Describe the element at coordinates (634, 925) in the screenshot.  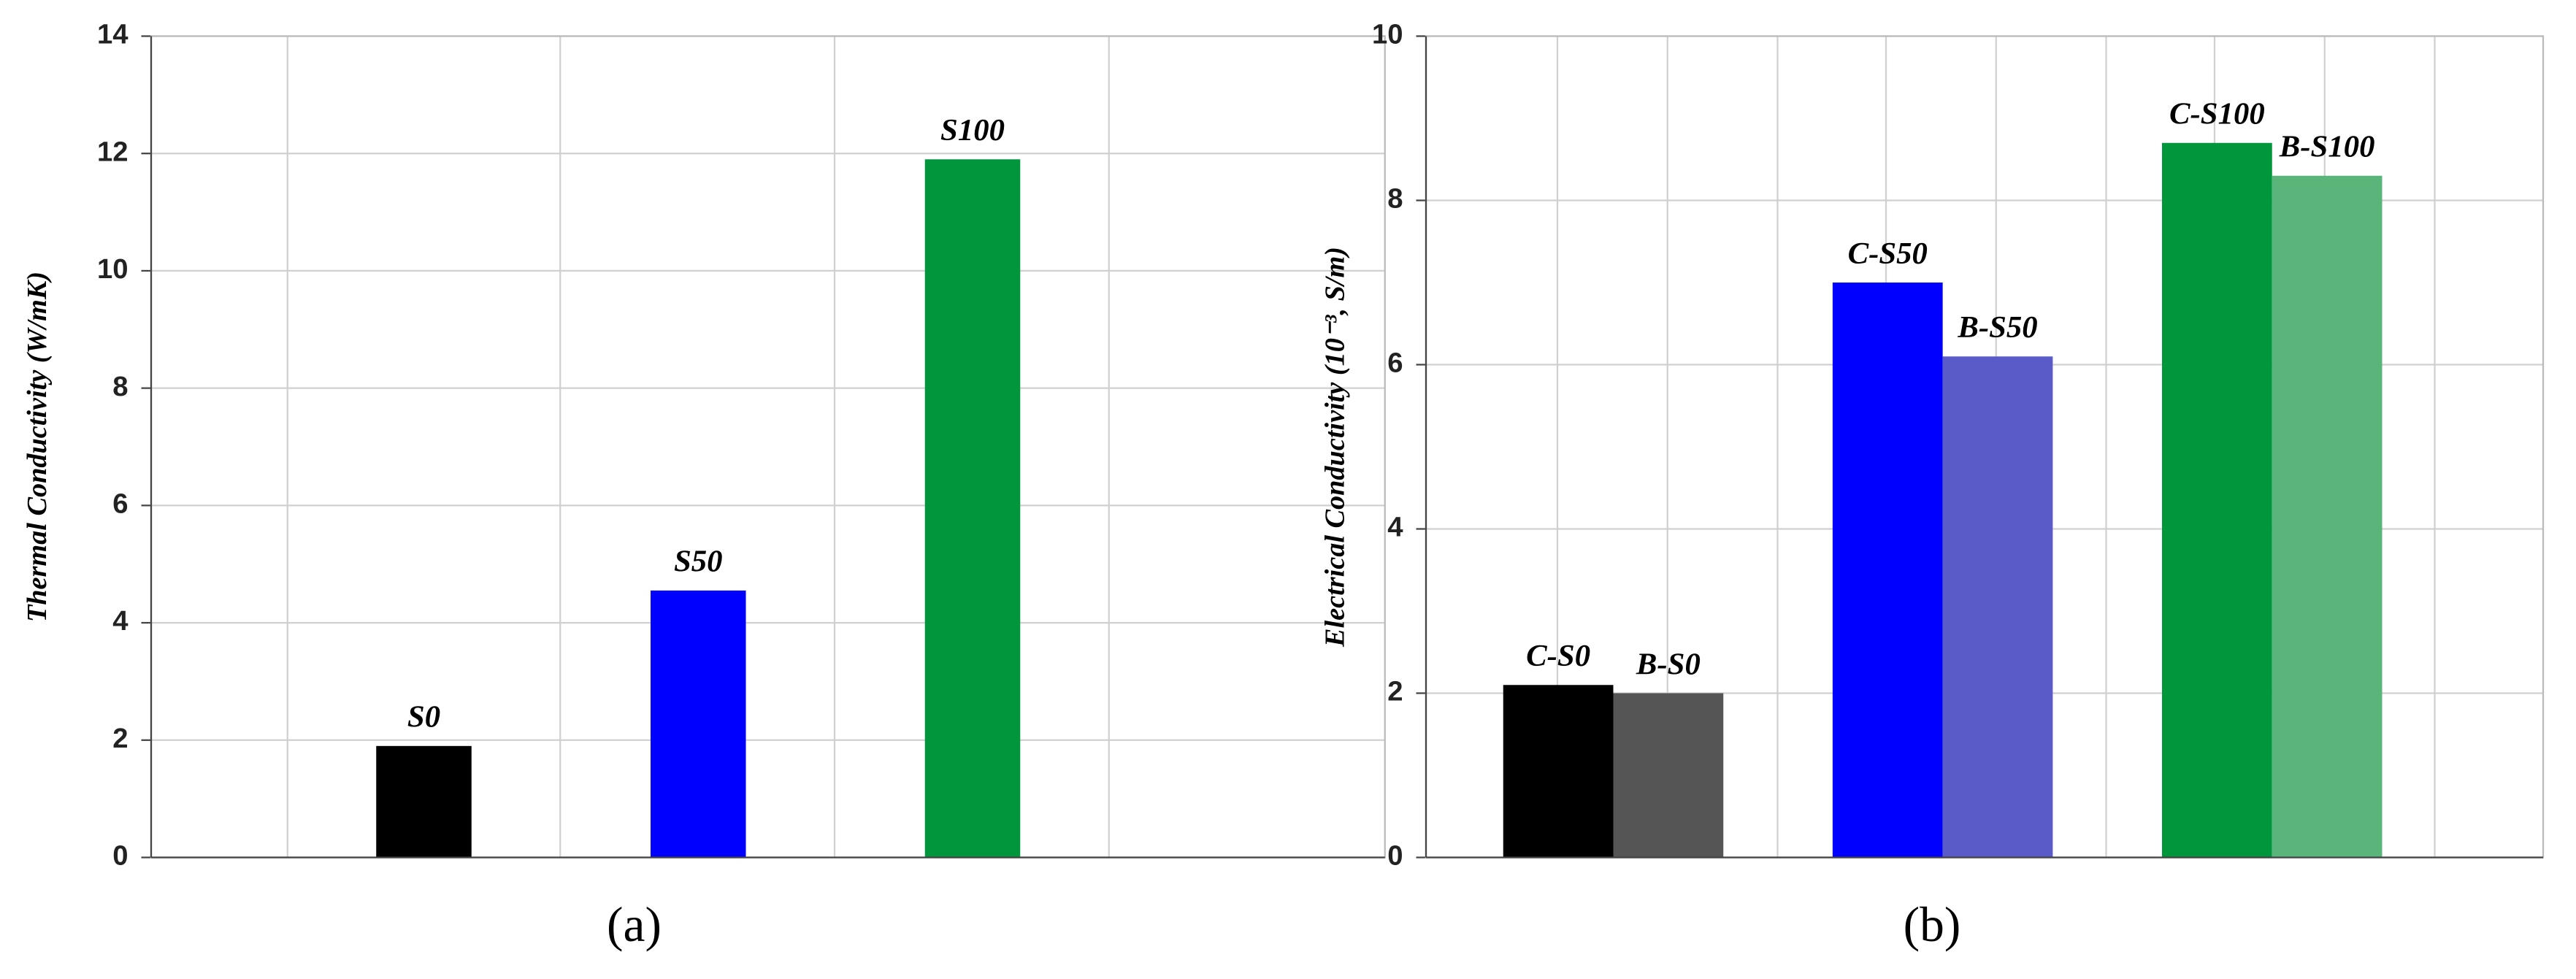
I see `caption: (a)` at that location.